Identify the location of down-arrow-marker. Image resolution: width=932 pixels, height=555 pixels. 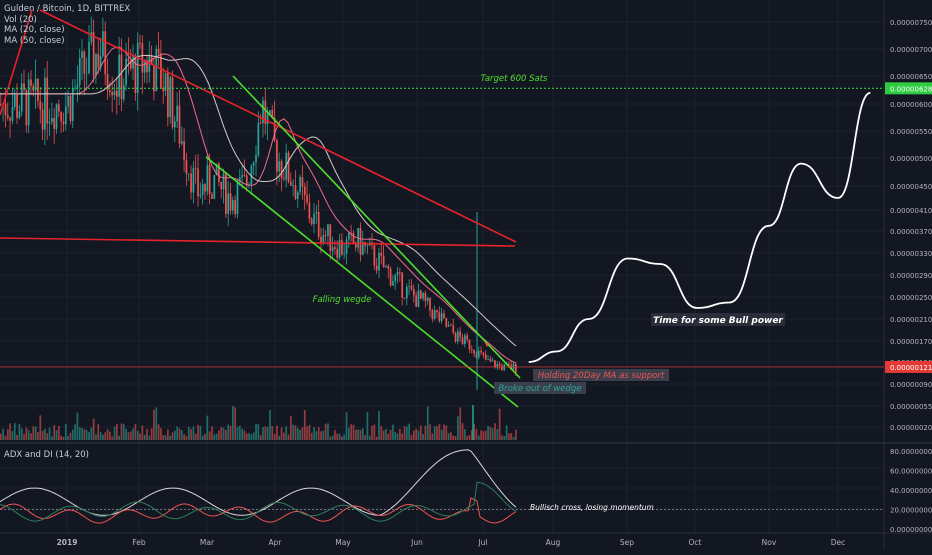
(487, 345).